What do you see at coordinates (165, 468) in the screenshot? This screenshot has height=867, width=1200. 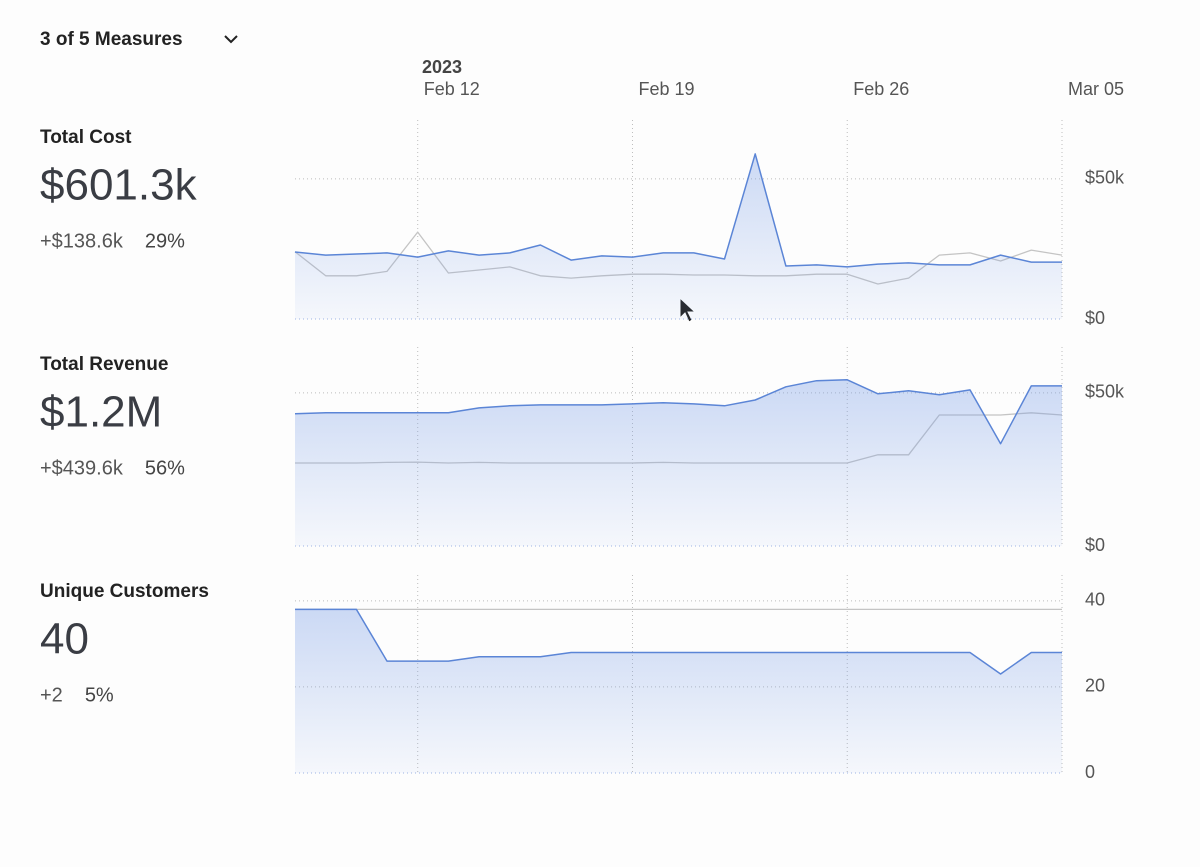 I see `measure-change-percent: 56%` at bounding box center [165, 468].